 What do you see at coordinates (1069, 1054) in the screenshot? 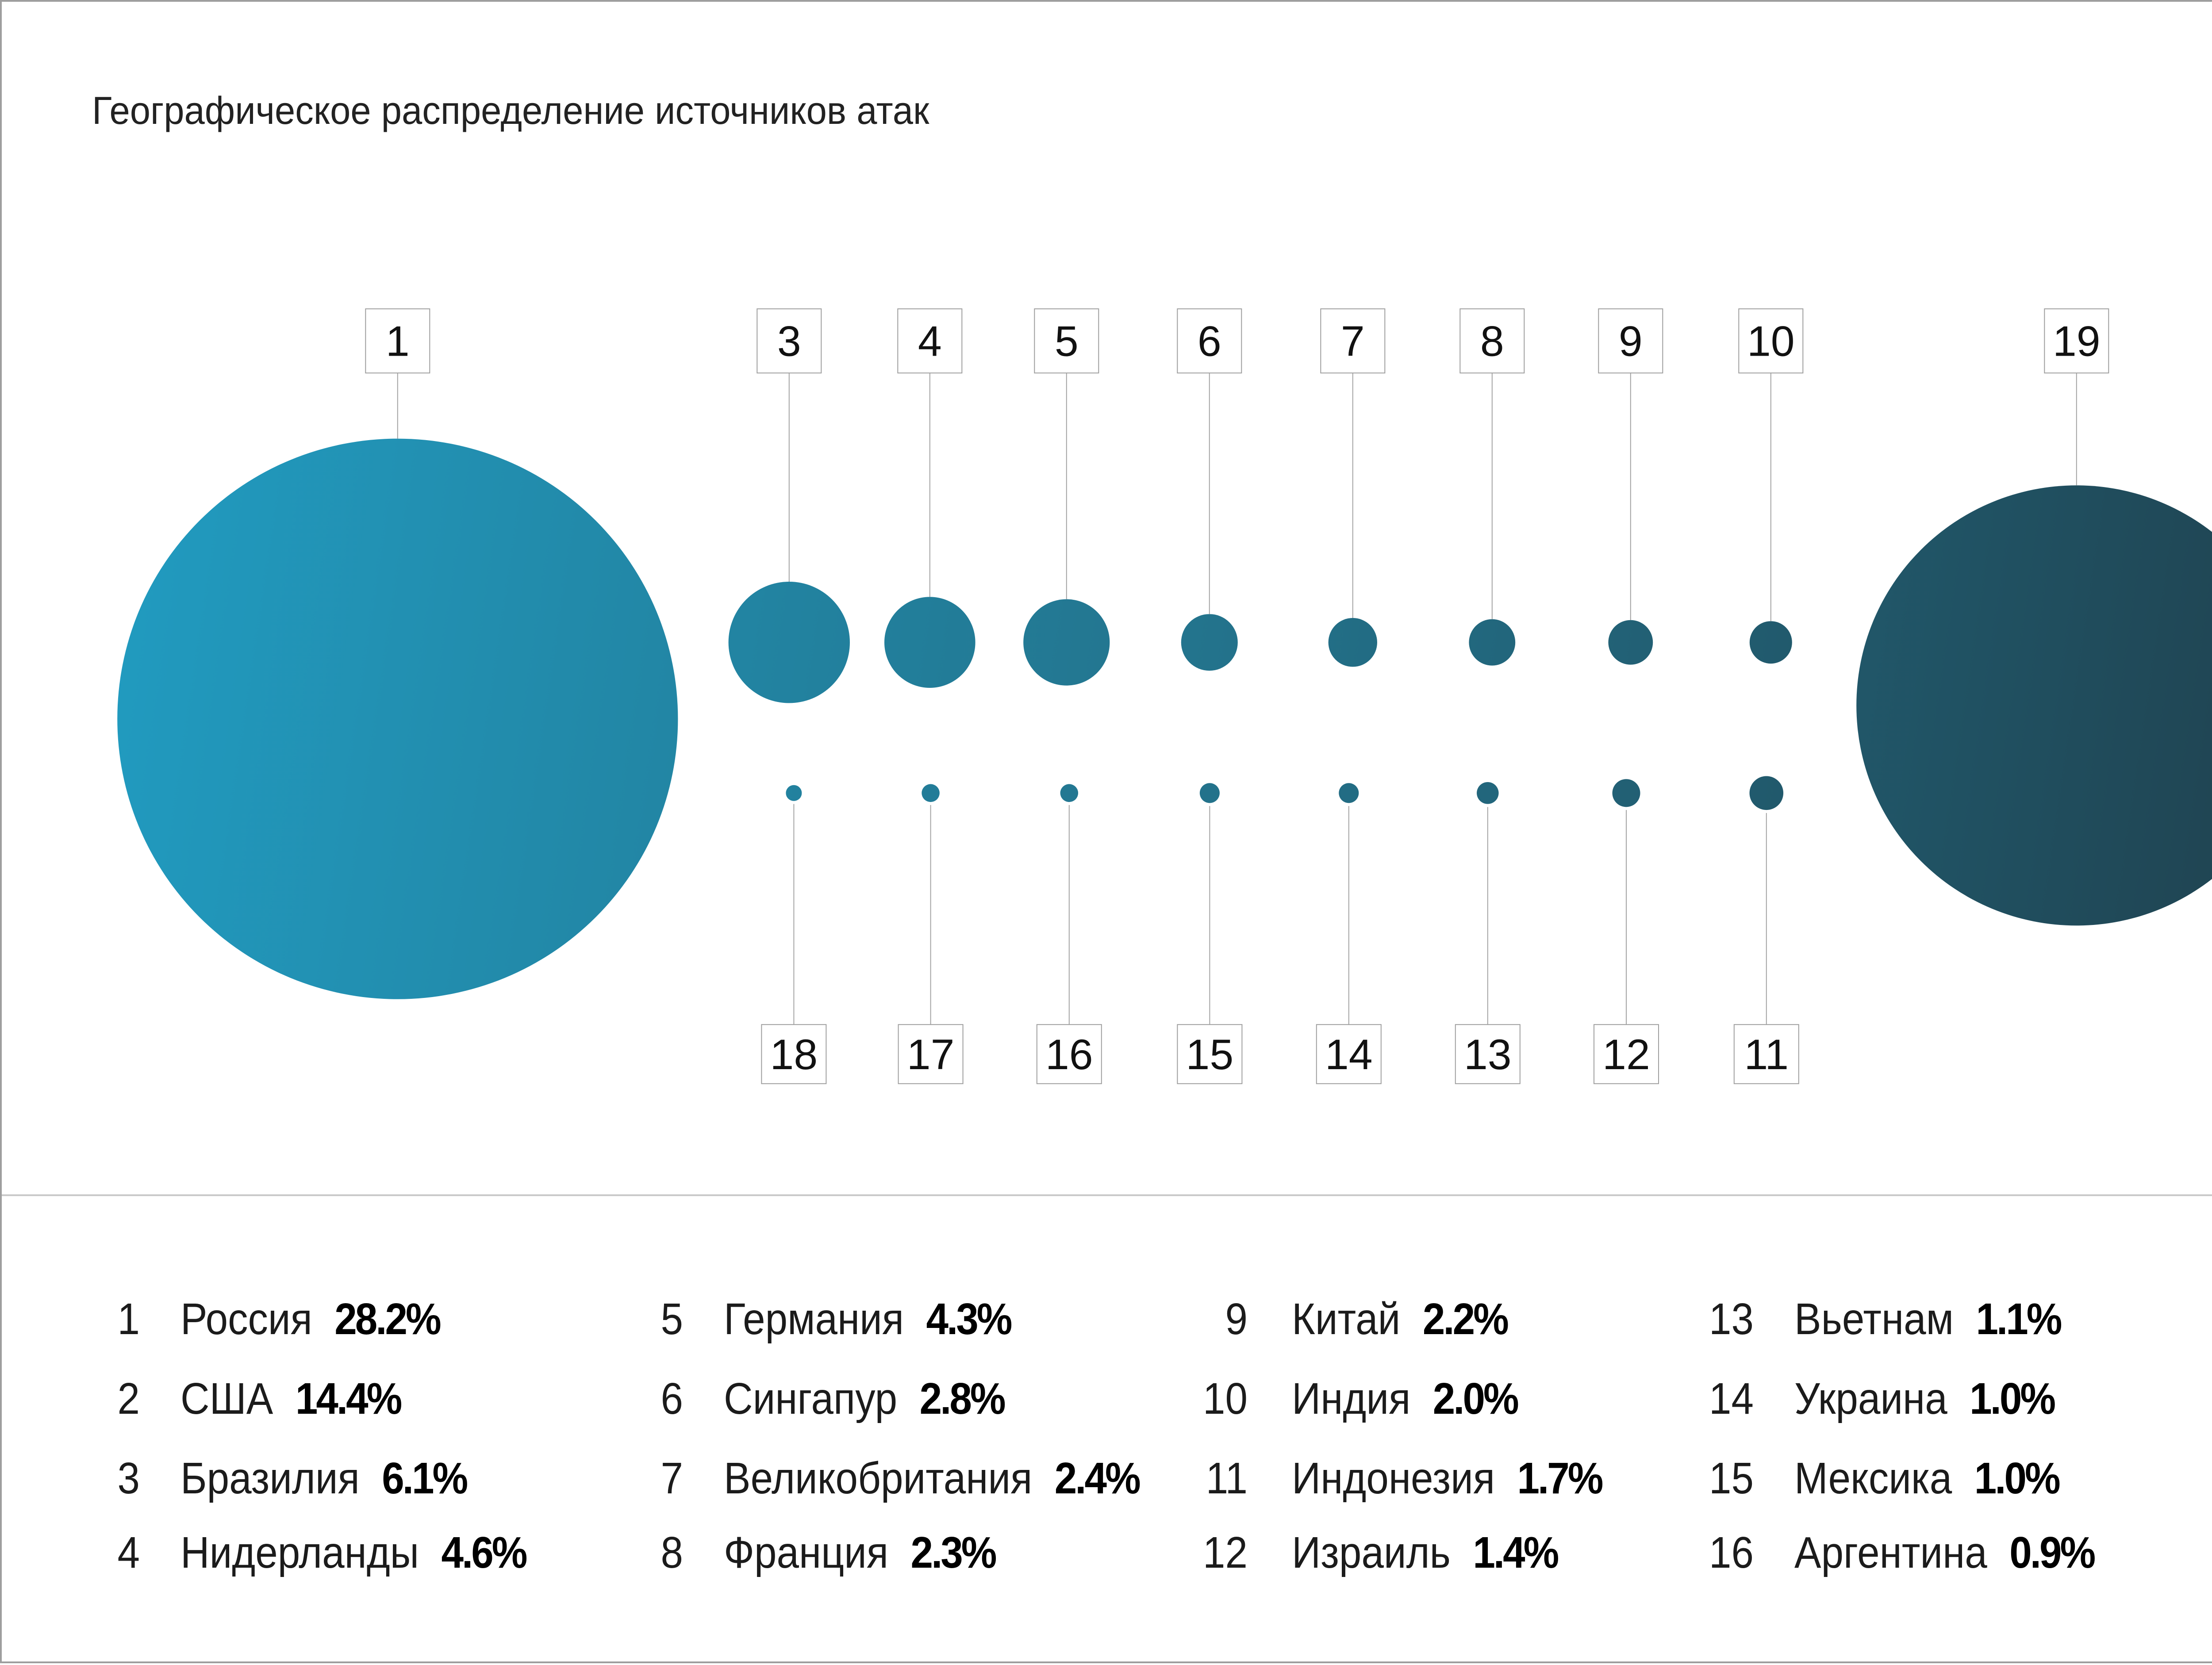
I see `svg-text: 16` at bounding box center [1069, 1054].